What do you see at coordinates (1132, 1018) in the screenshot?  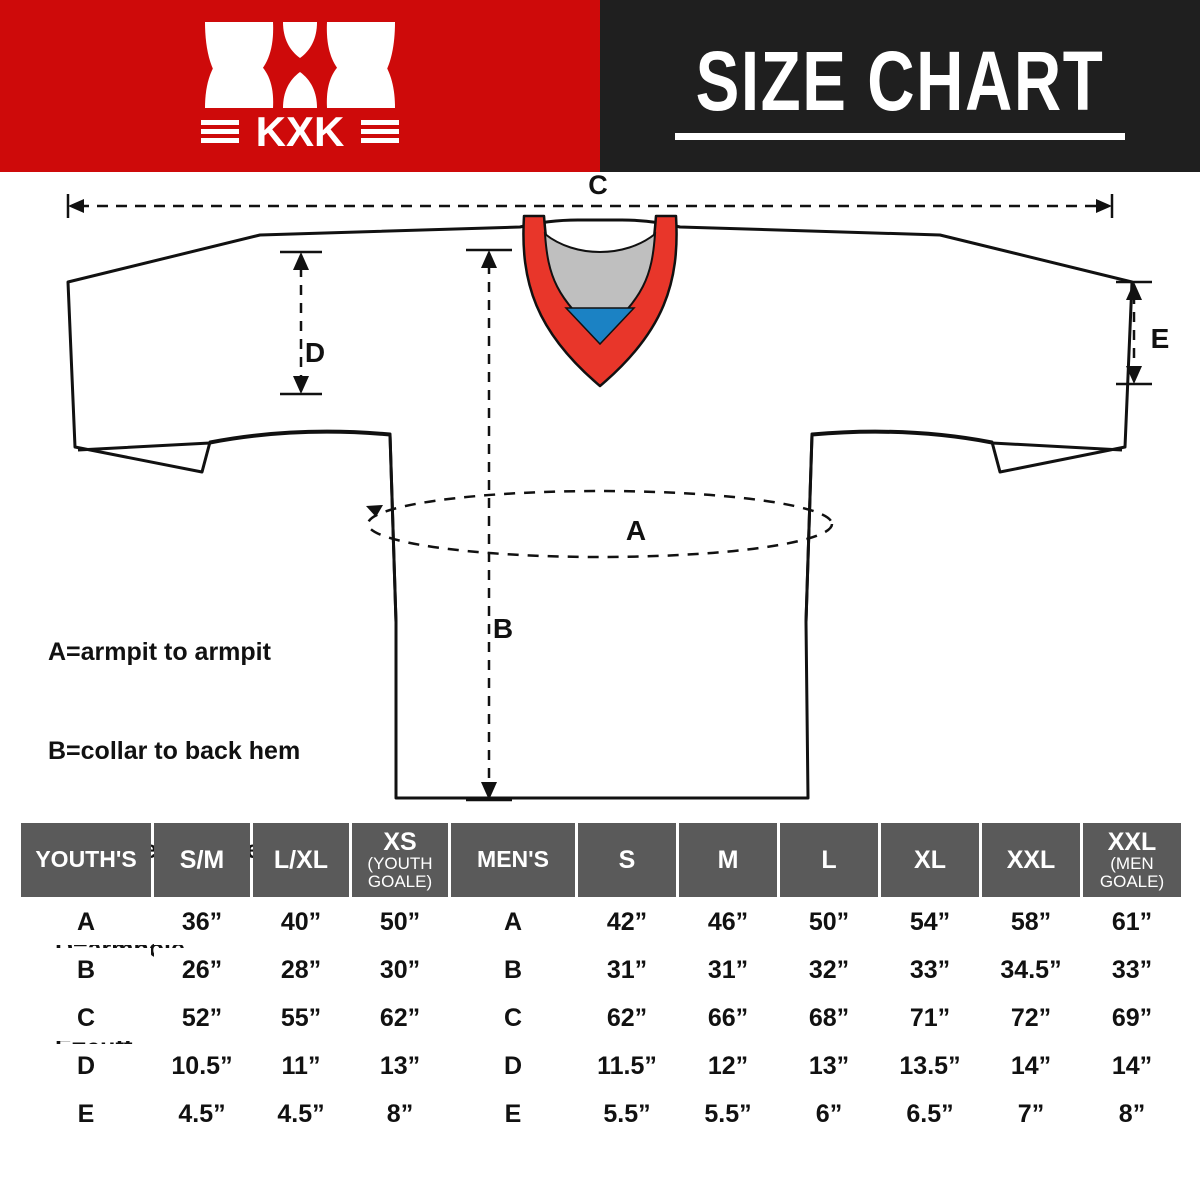 I see `measurement-cell: 69”` at bounding box center [1132, 1018].